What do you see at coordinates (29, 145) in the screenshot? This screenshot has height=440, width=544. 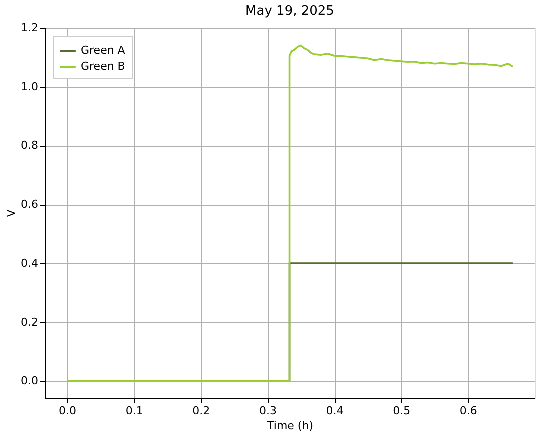 I see `y-tick-label: 0.8` at bounding box center [29, 145].